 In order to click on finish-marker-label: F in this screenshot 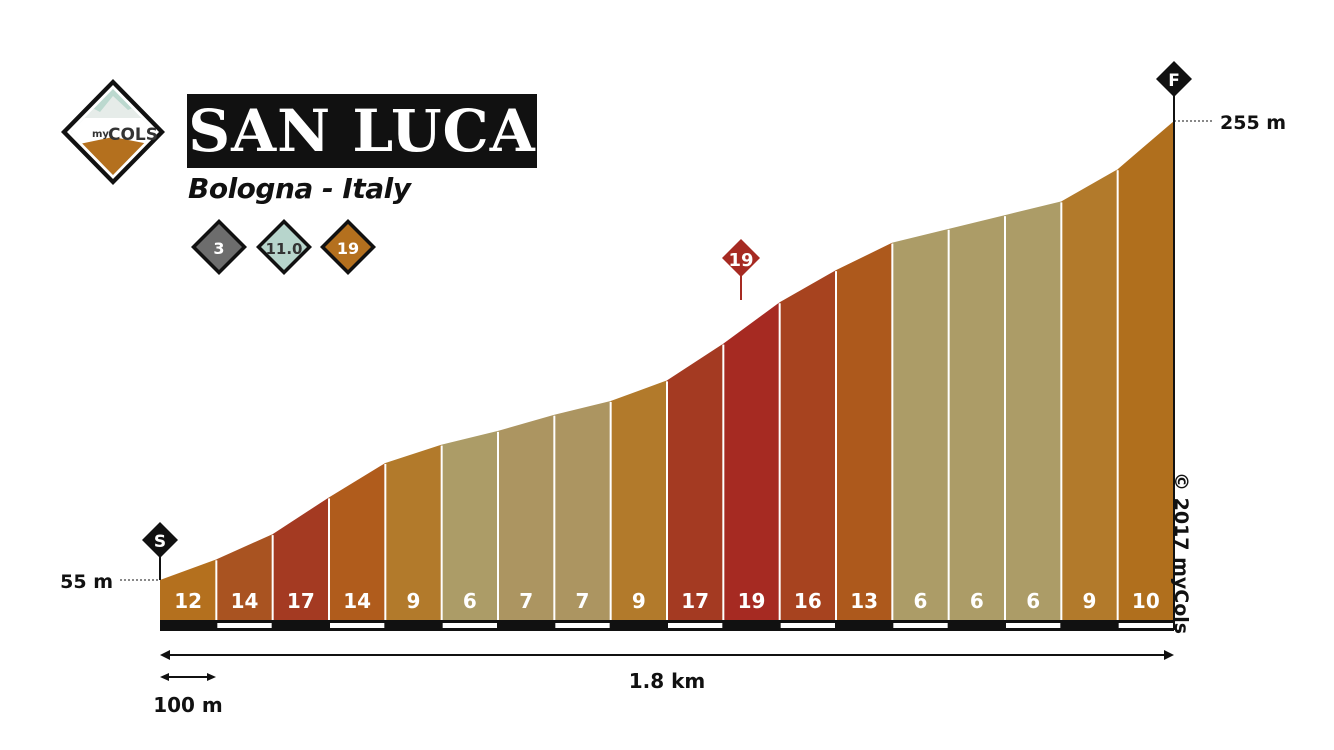, I will do `click(1174, 81)`.